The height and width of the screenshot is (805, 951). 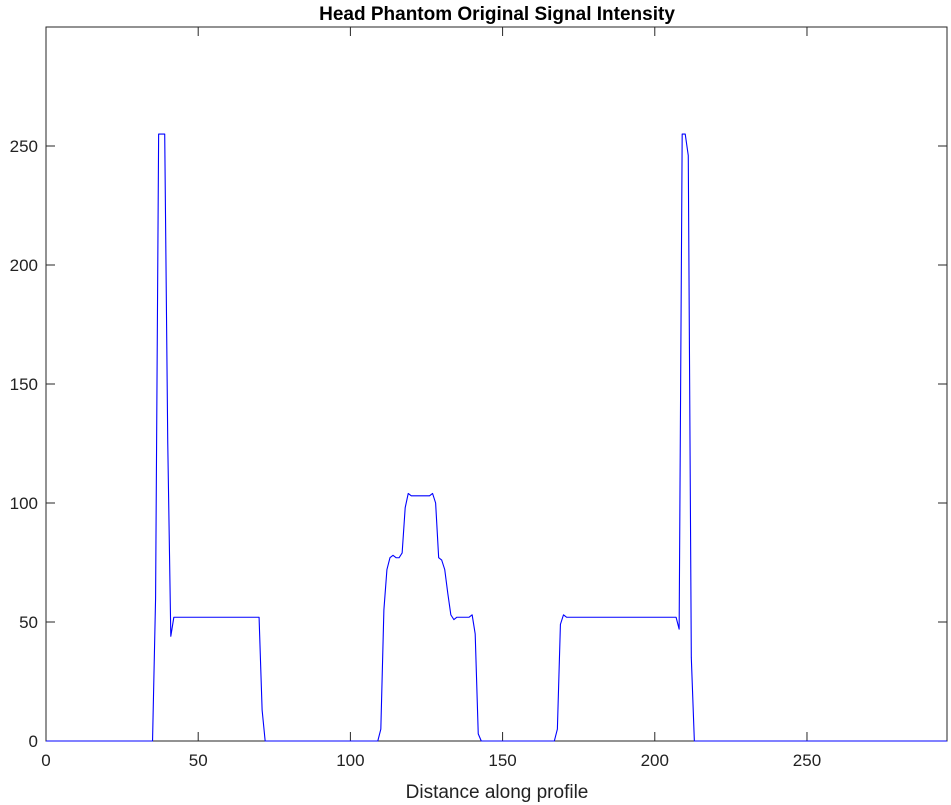 What do you see at coordinates (502, 760) in the screenshot?
I see `x-tick-label: 150` at bounding box center [502, 760].